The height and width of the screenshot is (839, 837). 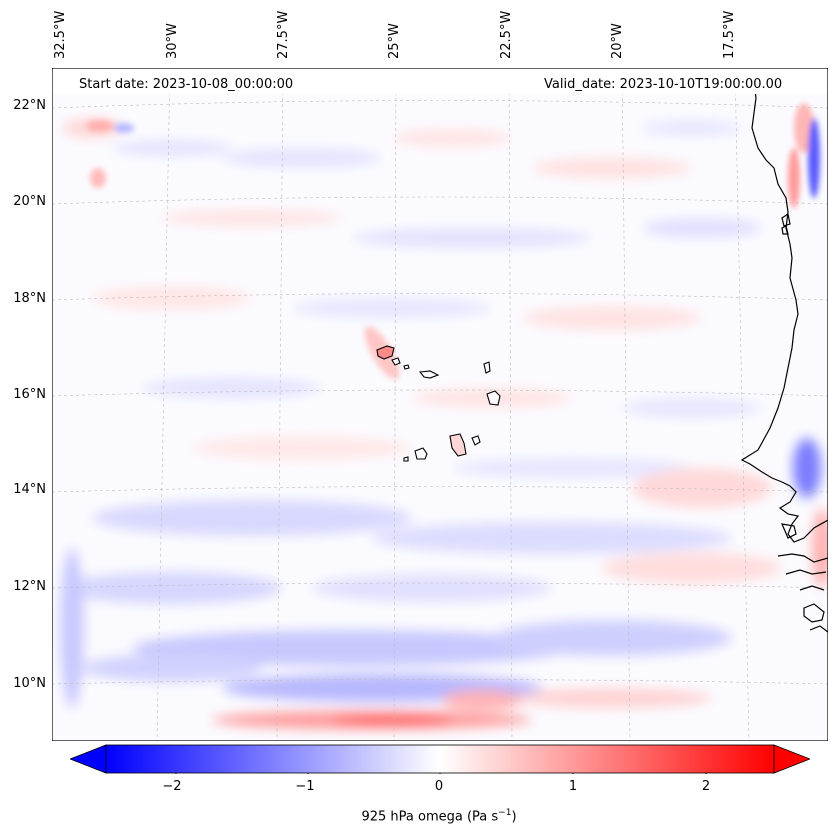 What do you see at coordinates (60, 34) in the screenshot?
I see `lon-label-32-5w: 32.5°W` at bounding box center [60, 34].